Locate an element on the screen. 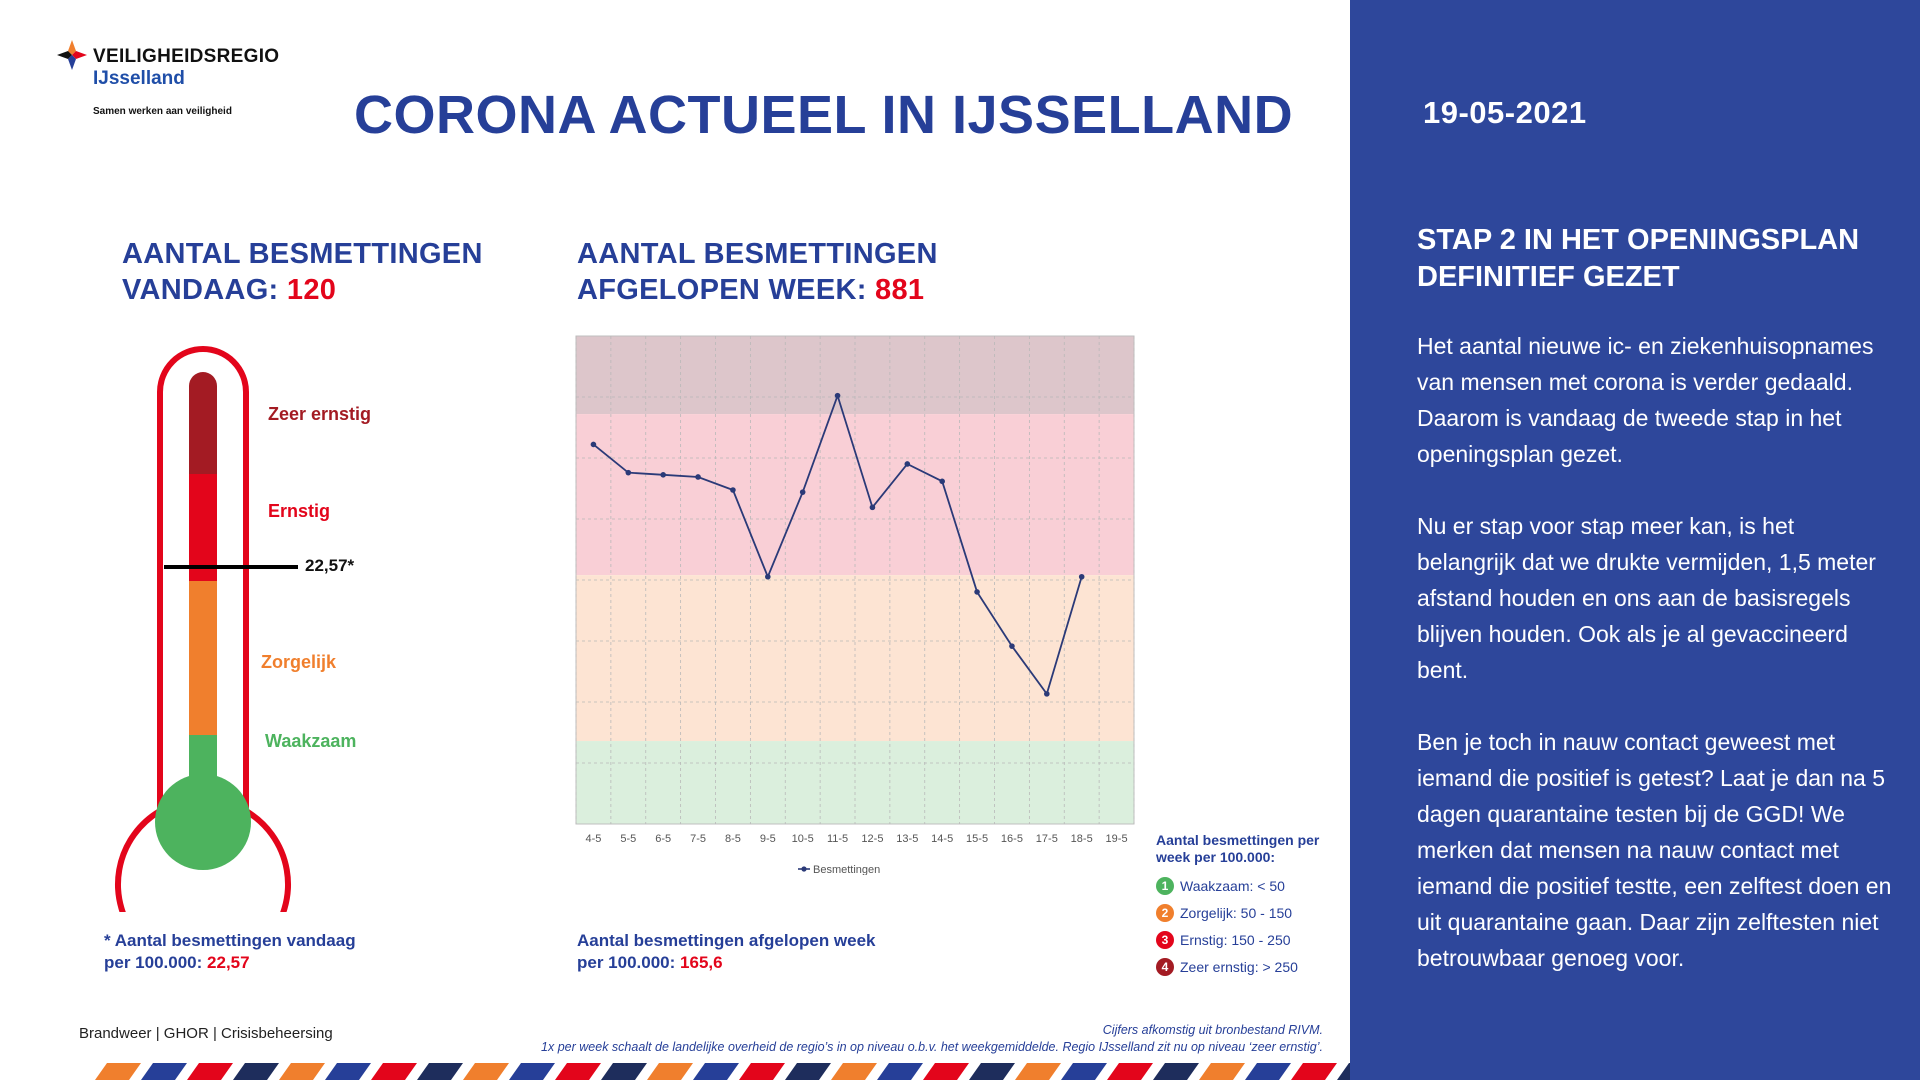 Image resolution: width=1920 pixels, height=1080 pixels. level-zorgelijk-label: Zorgelijk is located at coordinates (299, 662).